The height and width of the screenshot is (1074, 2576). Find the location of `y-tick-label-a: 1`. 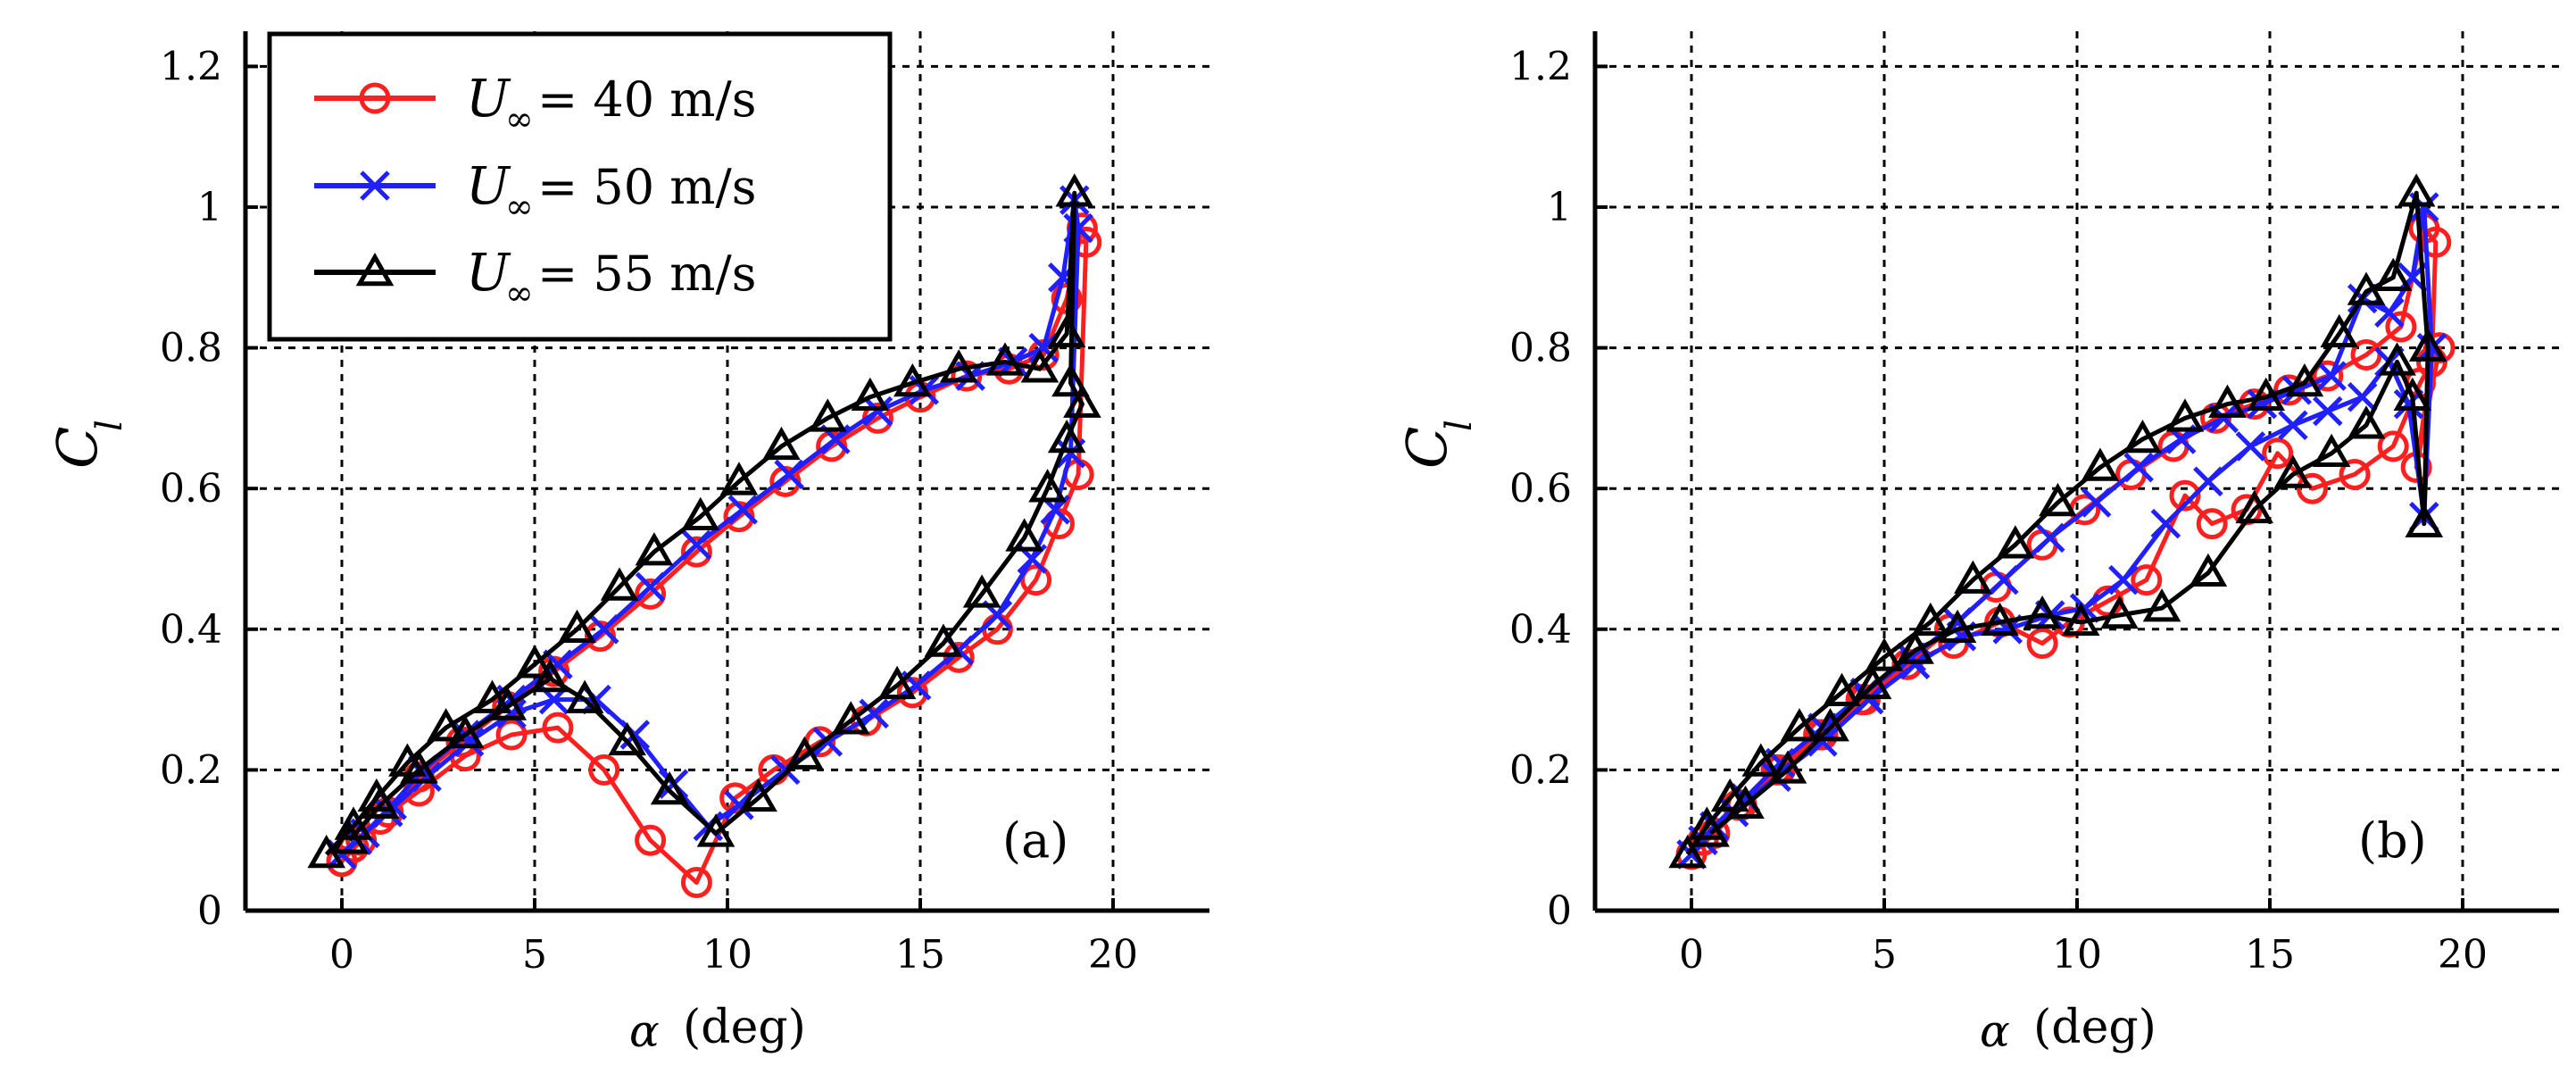

y-tick-label-a: 1 is located at coordinates (209, 207).